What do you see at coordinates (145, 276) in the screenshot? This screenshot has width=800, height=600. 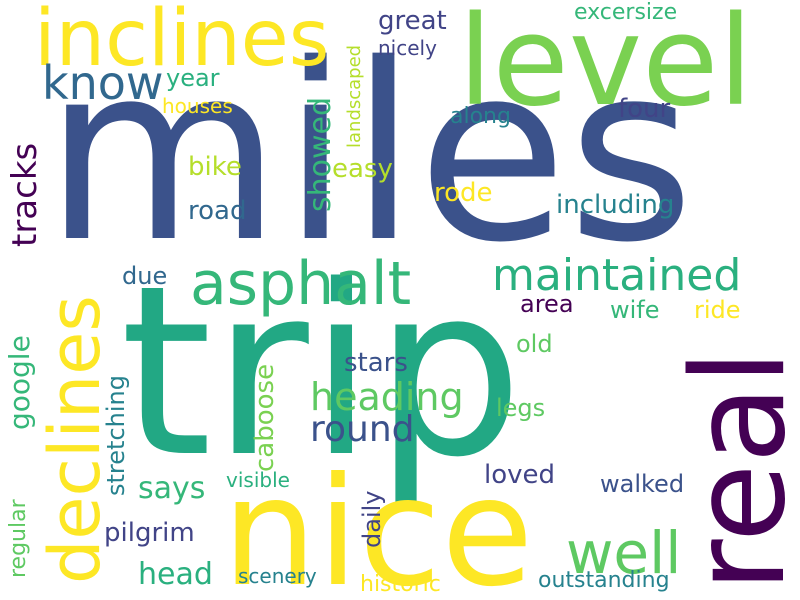 I see `word-due: due` at bounding box center [145, 276].